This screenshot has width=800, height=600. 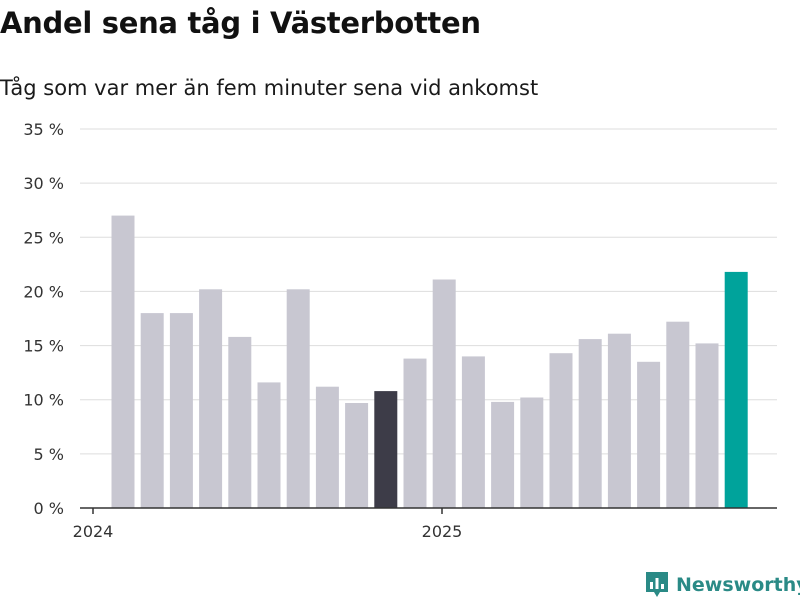 I want to click on brand-name: Newsworthy, so click(x=738, y=585).